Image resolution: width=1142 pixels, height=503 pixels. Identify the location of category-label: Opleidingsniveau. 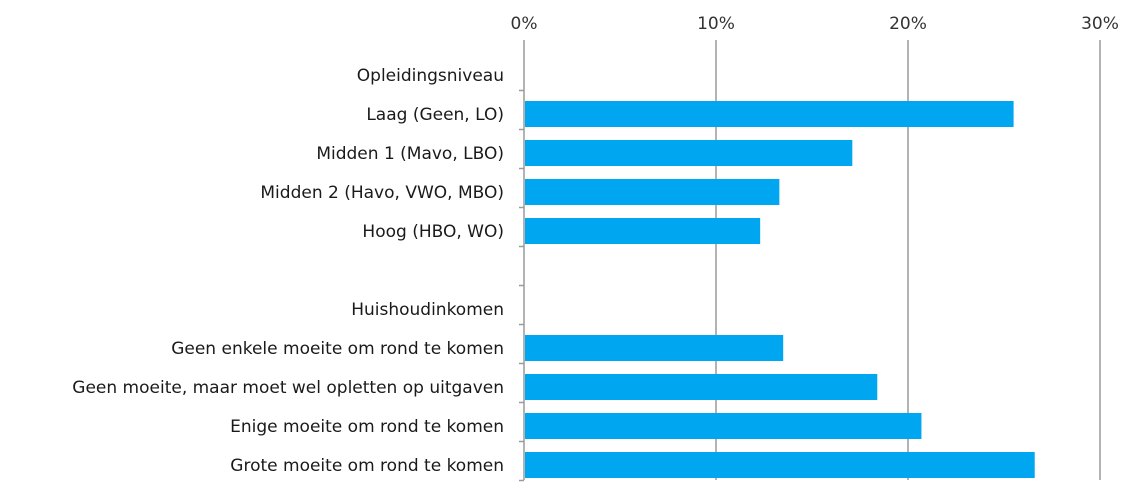
(430, 76).